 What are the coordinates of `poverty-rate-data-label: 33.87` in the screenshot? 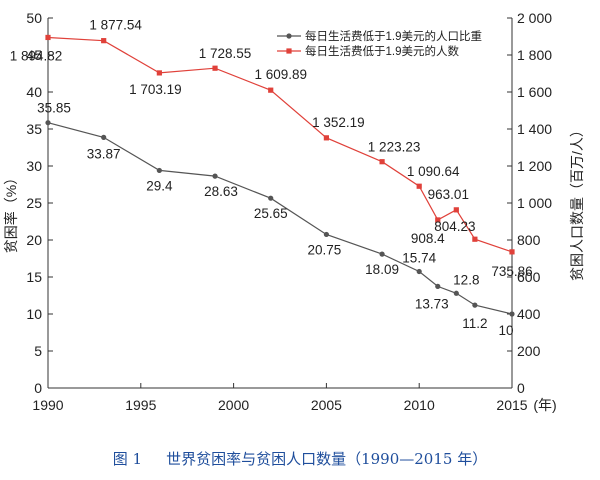 It's located at (104, 153).